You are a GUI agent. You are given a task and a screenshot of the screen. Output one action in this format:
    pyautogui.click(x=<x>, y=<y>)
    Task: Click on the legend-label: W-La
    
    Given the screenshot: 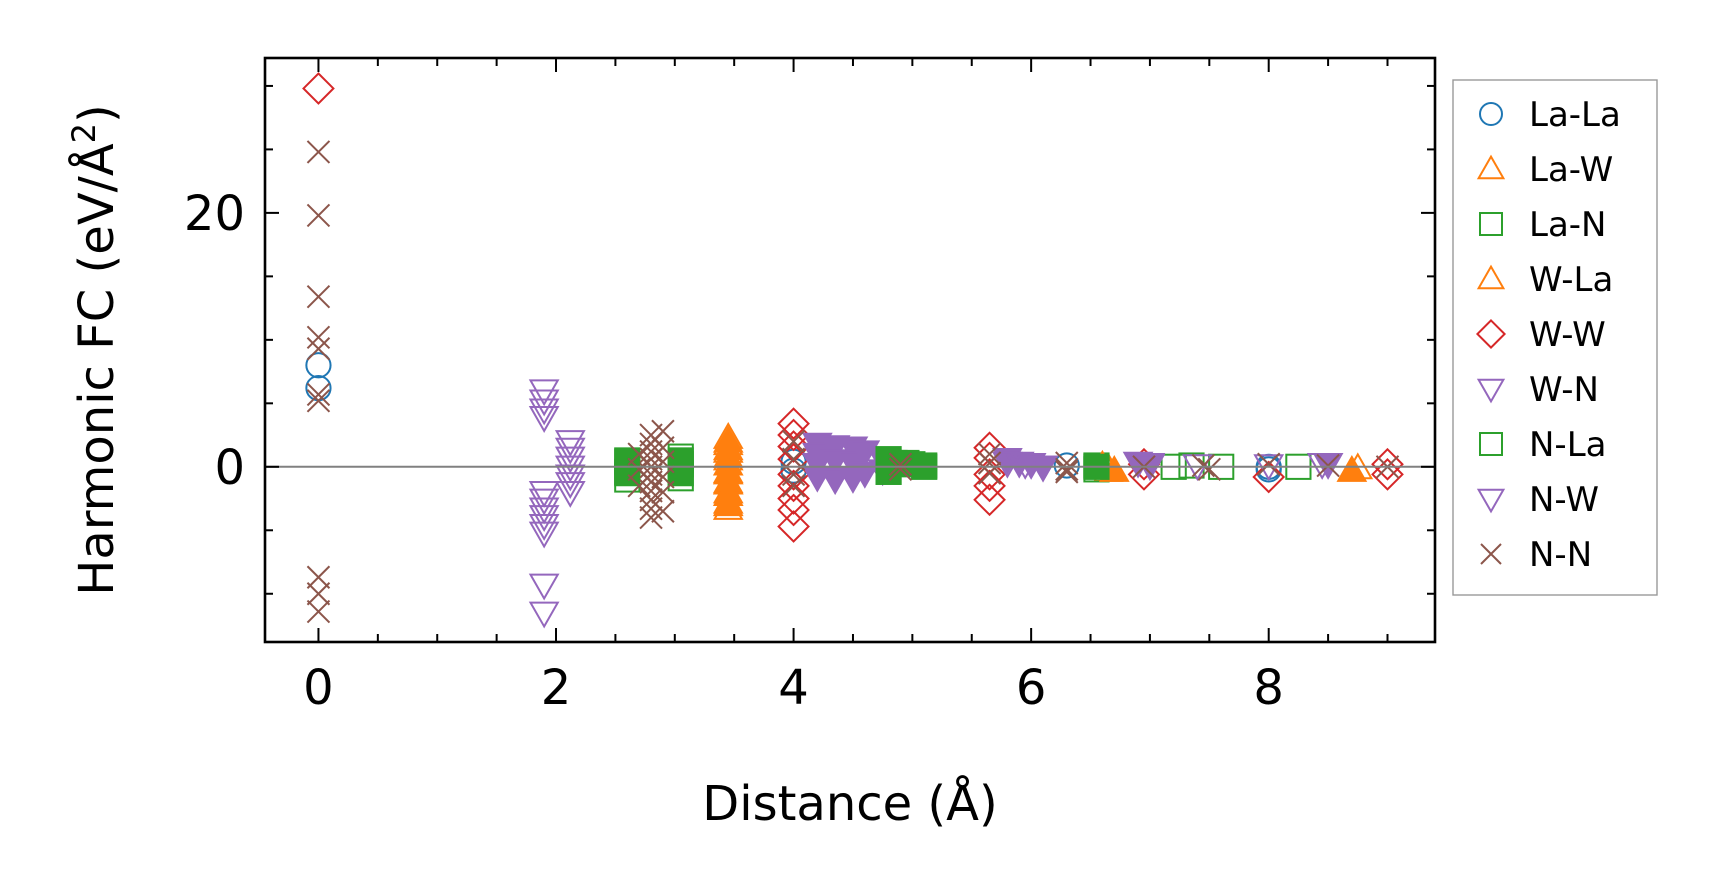 What is the action you would take?
    pyautogui.click(x=1571, y=280)
    